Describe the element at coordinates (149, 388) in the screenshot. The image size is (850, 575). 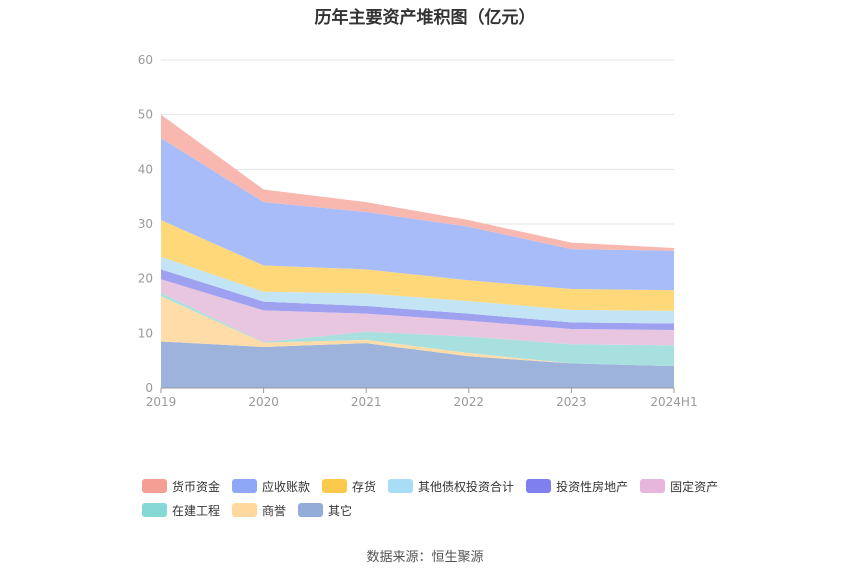
I see `y-tick-label: 0` at that location.